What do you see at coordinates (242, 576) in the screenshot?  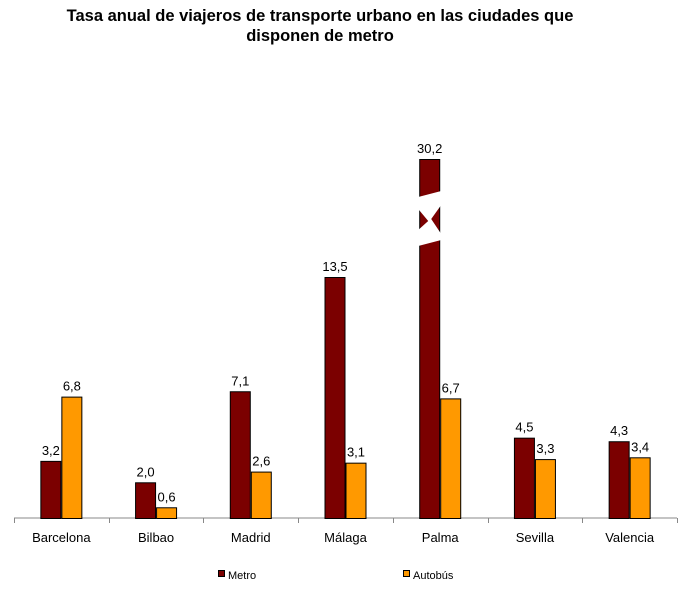 I see `legend-label-metro: Metro` at bounding box center [242, 576].